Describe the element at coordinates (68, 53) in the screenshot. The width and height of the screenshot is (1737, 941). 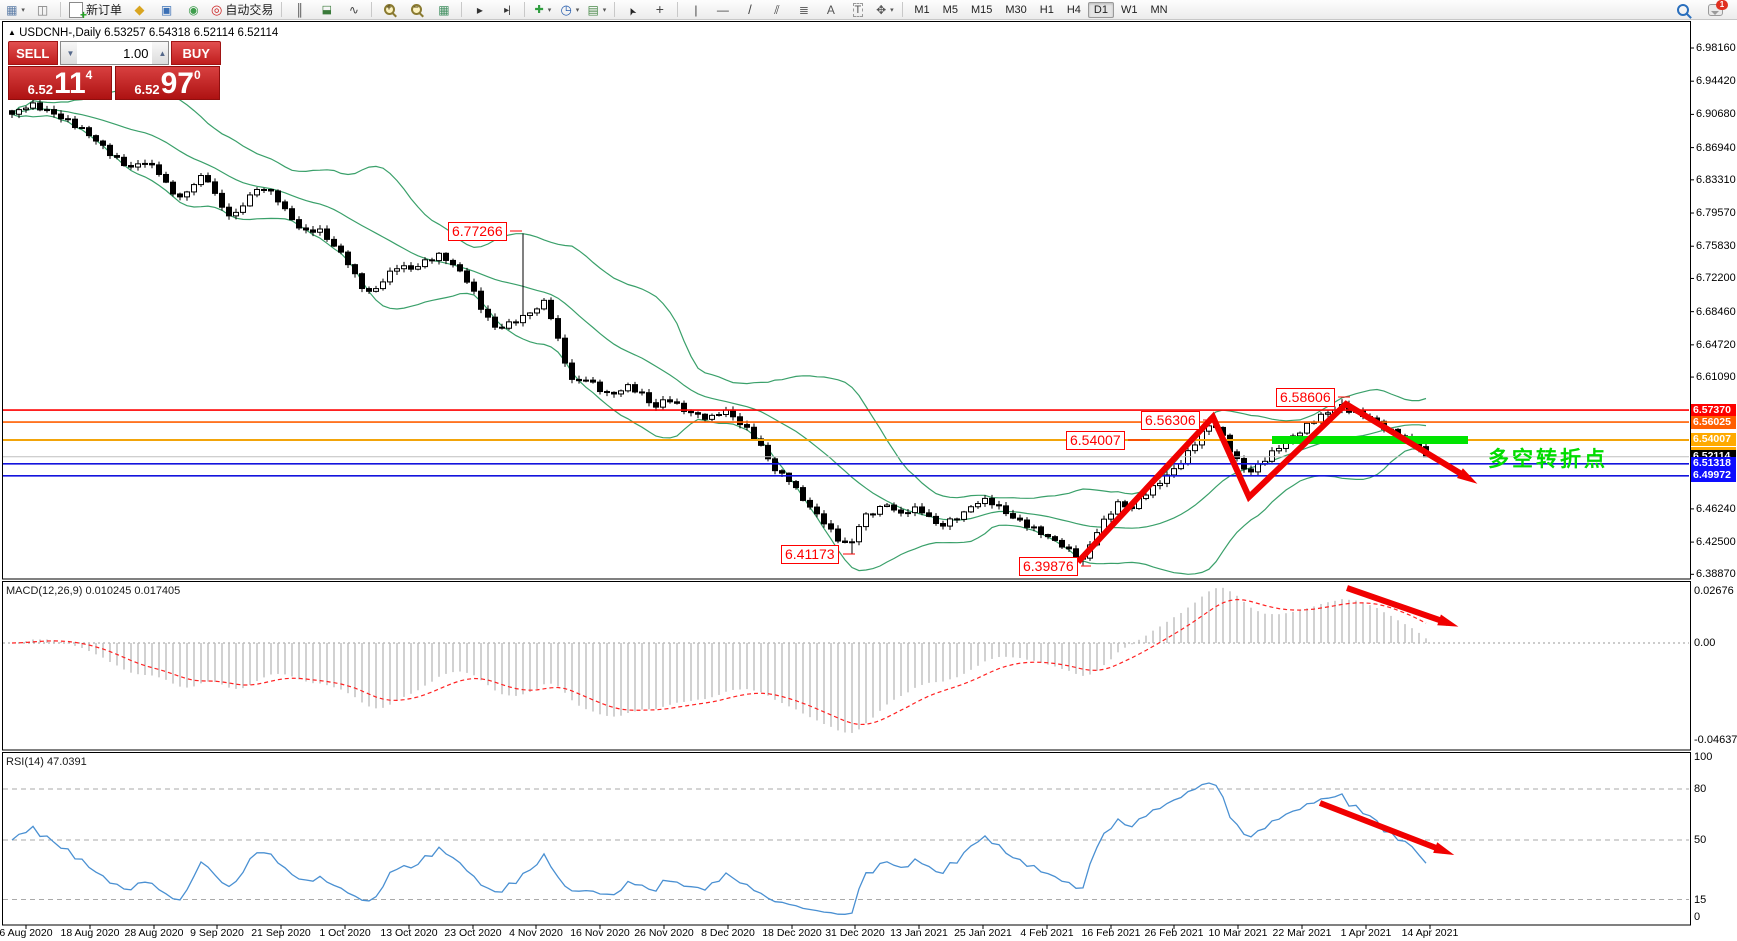
I see `volume-decrease-button: ▼` at that location.